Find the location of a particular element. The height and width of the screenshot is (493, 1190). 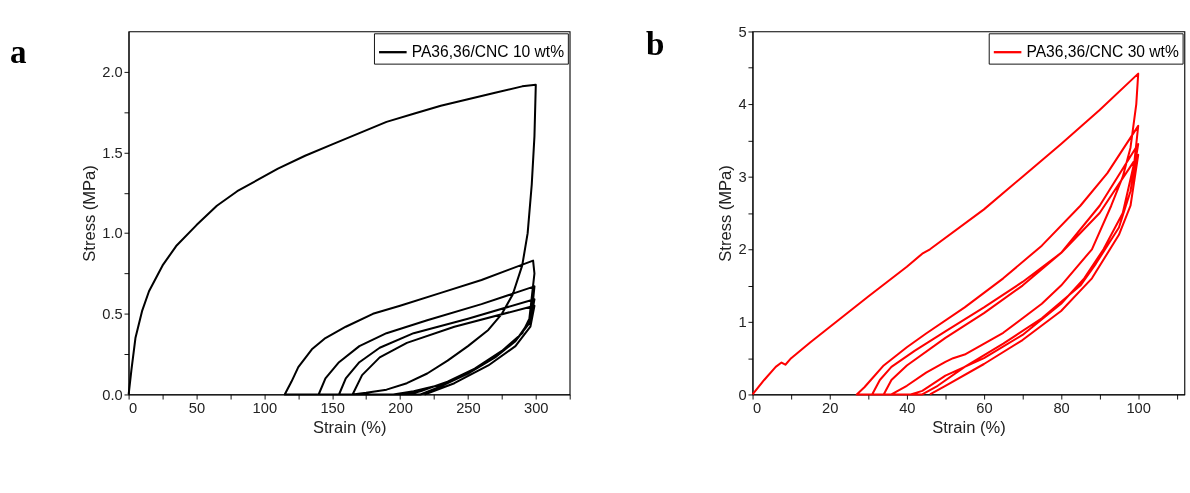

x-tick-label: 40 is located at coordinates (907, 408).